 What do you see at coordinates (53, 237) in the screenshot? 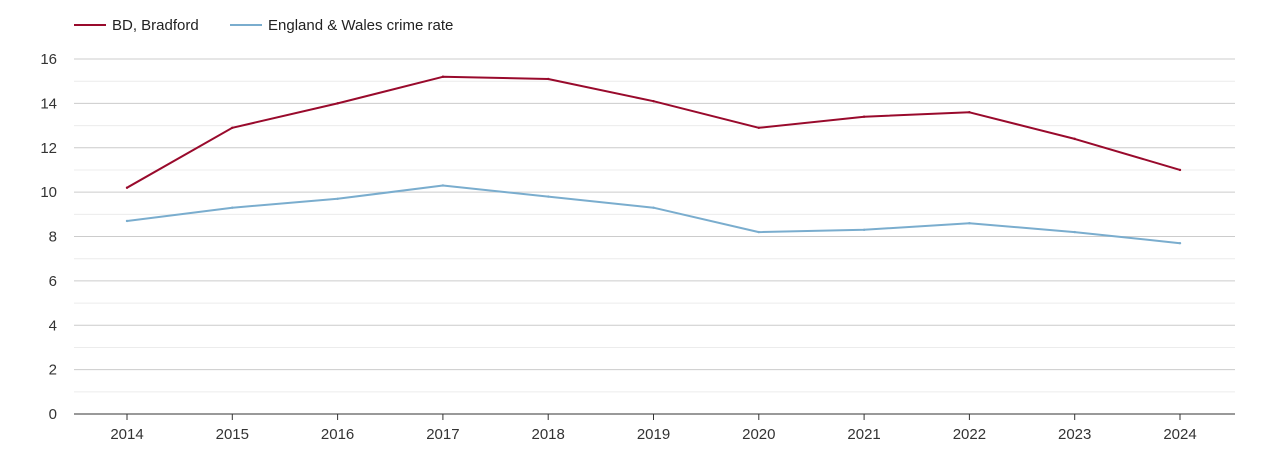
I see `y-tick-label: 8` at bounding box center [53, 237].